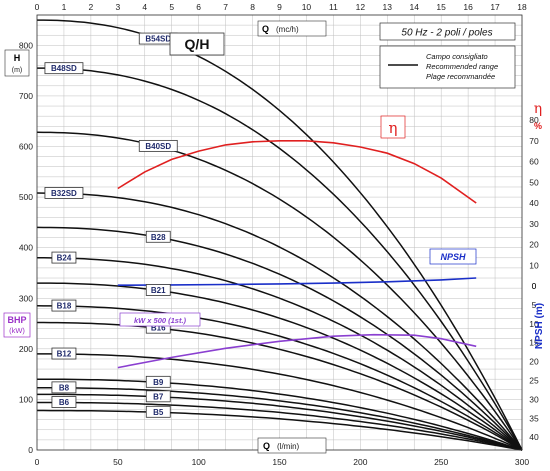 This screenshot has width=550, height=471. What do you see at coordinates (118, 462) in the screenshot?
I see `bottom-tick-label: 50` at bounding box center [118, 462].